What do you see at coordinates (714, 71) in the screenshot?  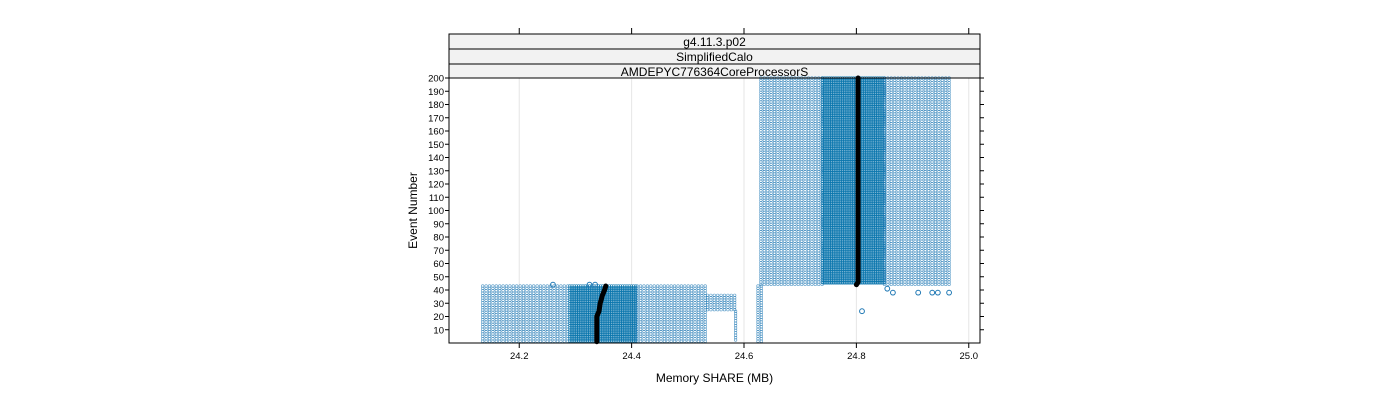 I see `strip-3: AMDEPYC776364CoreProcessorS` at bounding box center [714, 71].